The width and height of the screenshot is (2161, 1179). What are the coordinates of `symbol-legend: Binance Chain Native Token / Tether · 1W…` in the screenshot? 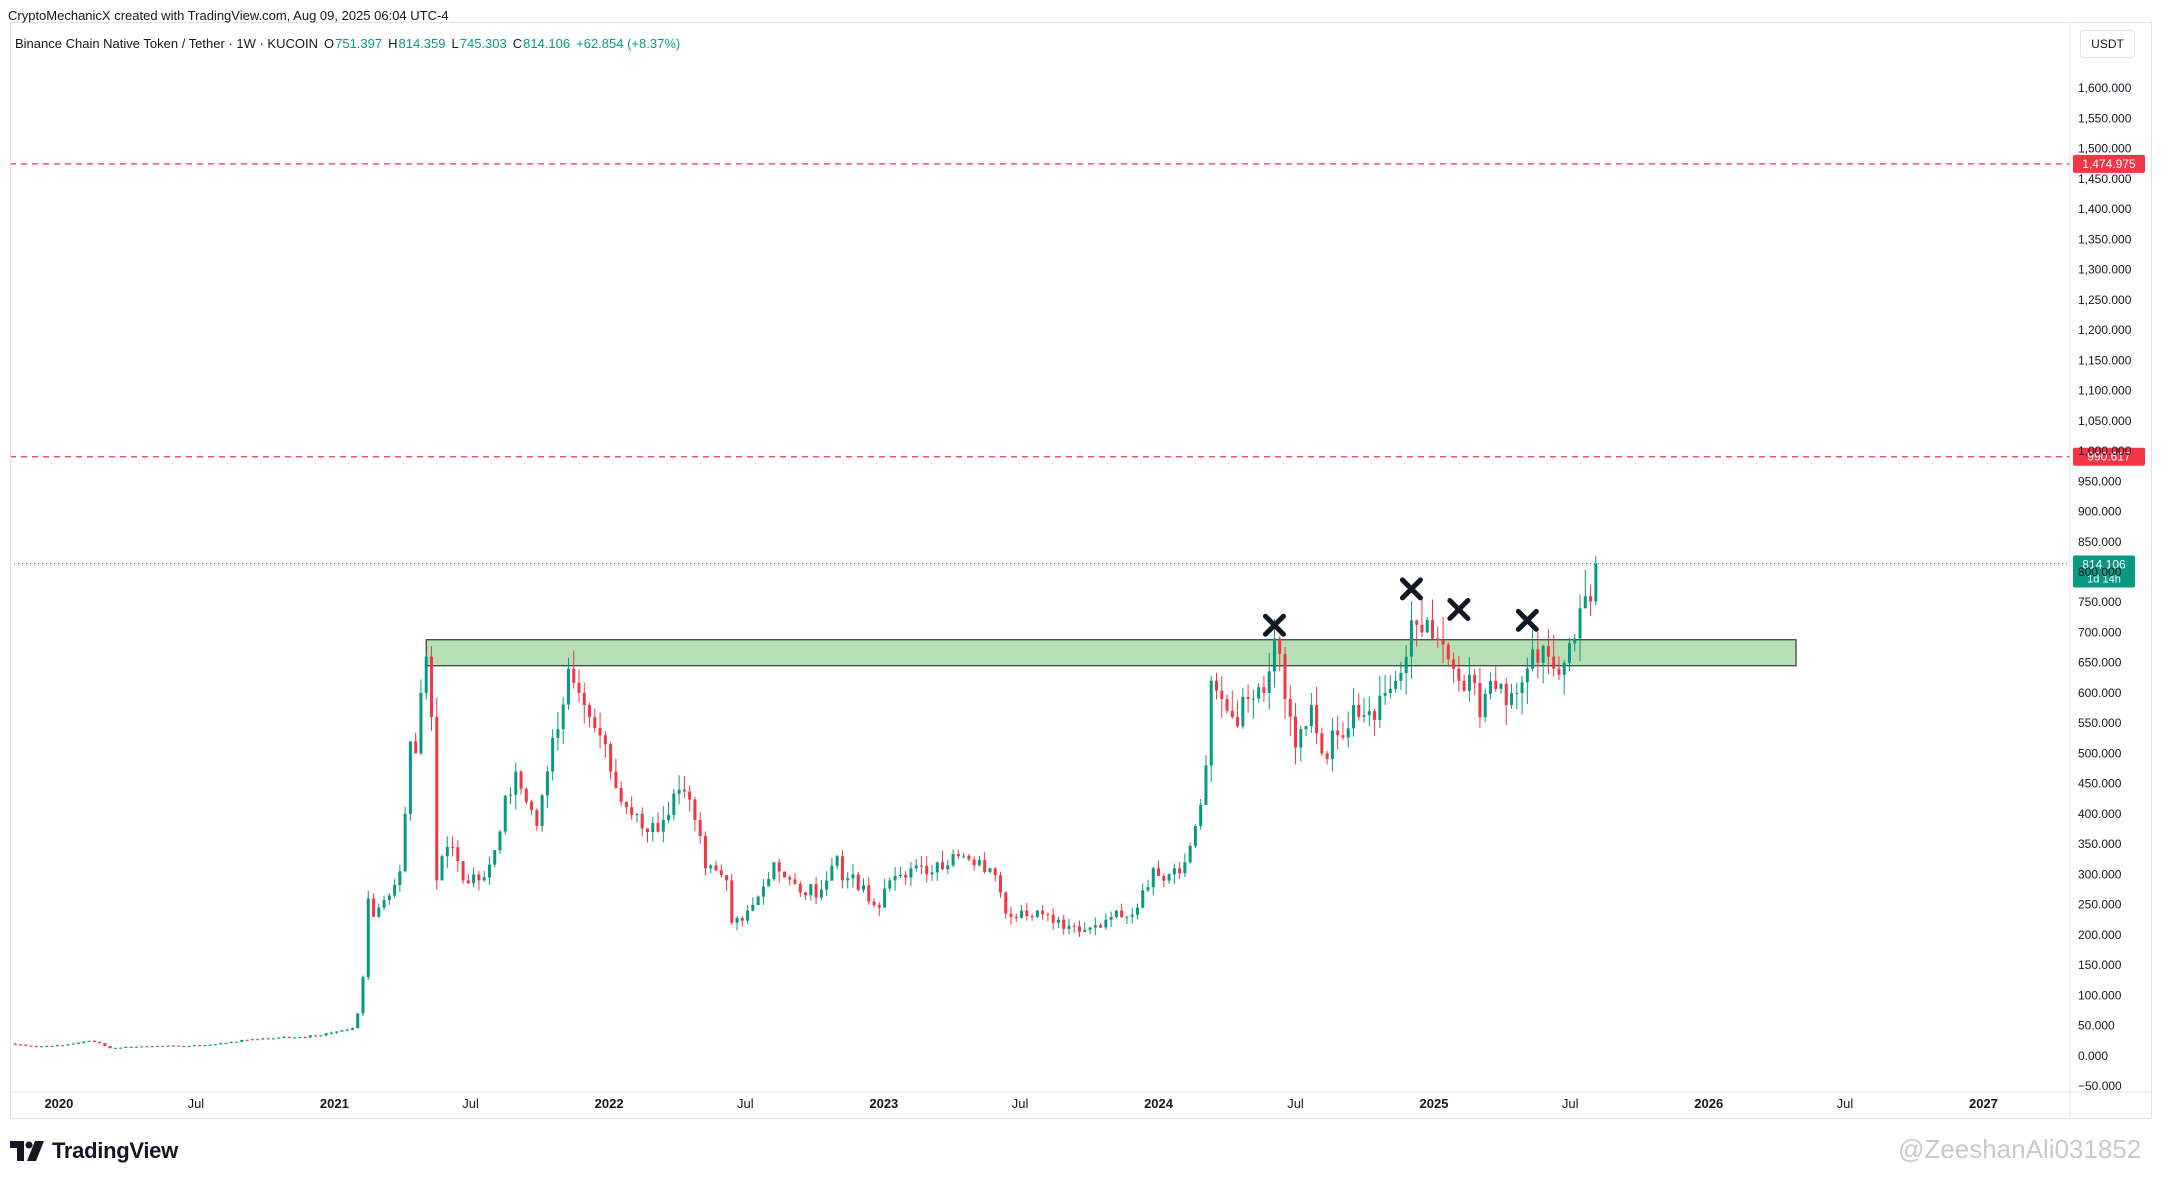 It's located at (347, 43).